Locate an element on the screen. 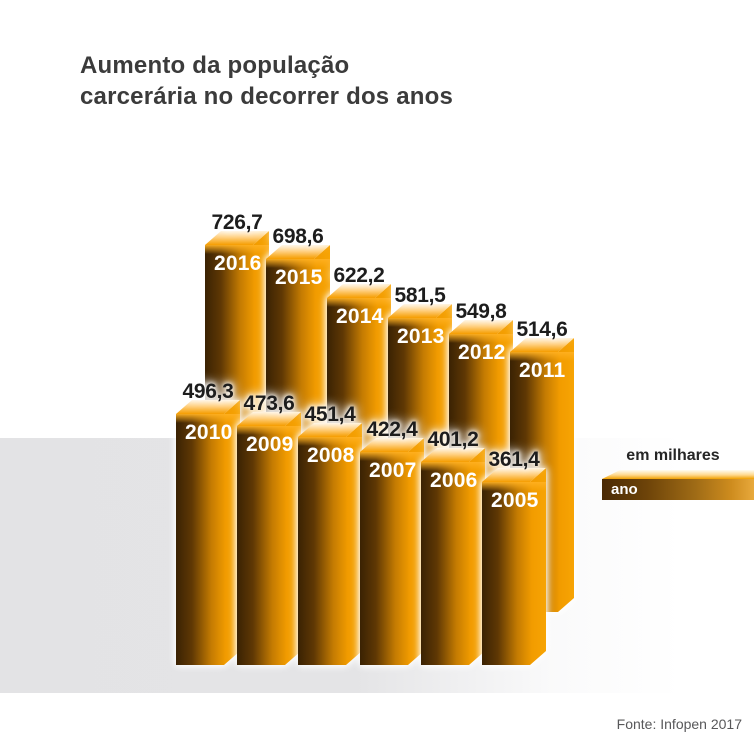 Image resolution: width=754 pixels, height=754 pixels. bar-2007 is located at coordinates (392, 551).